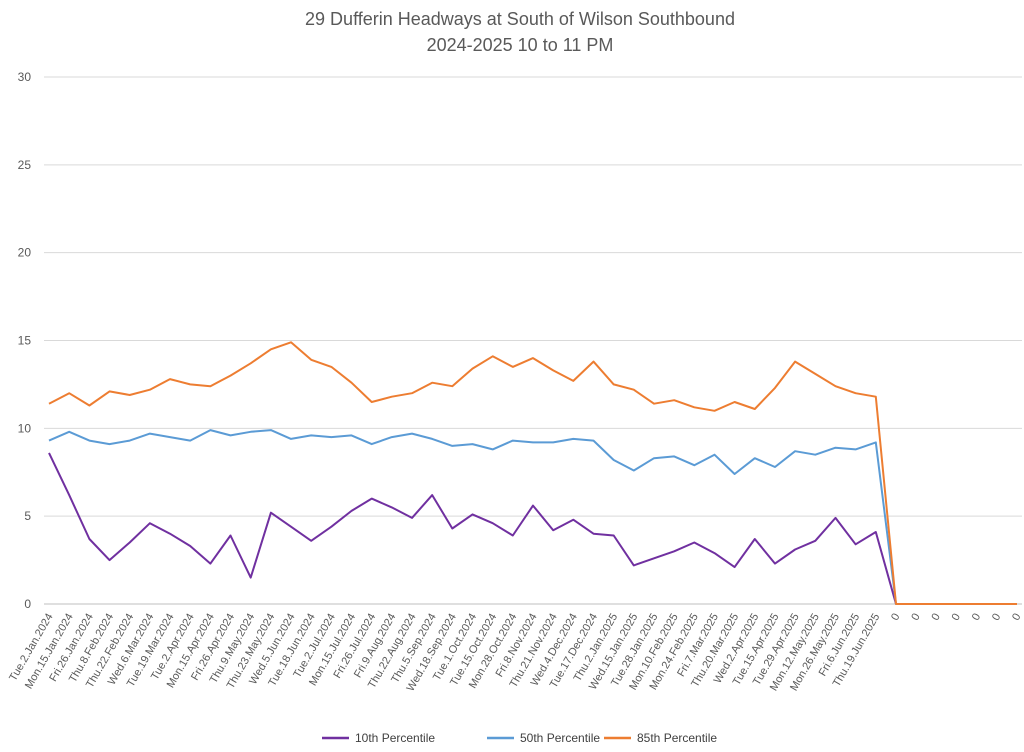  I want to click on y-tick-label: 10, so click(25, 428).